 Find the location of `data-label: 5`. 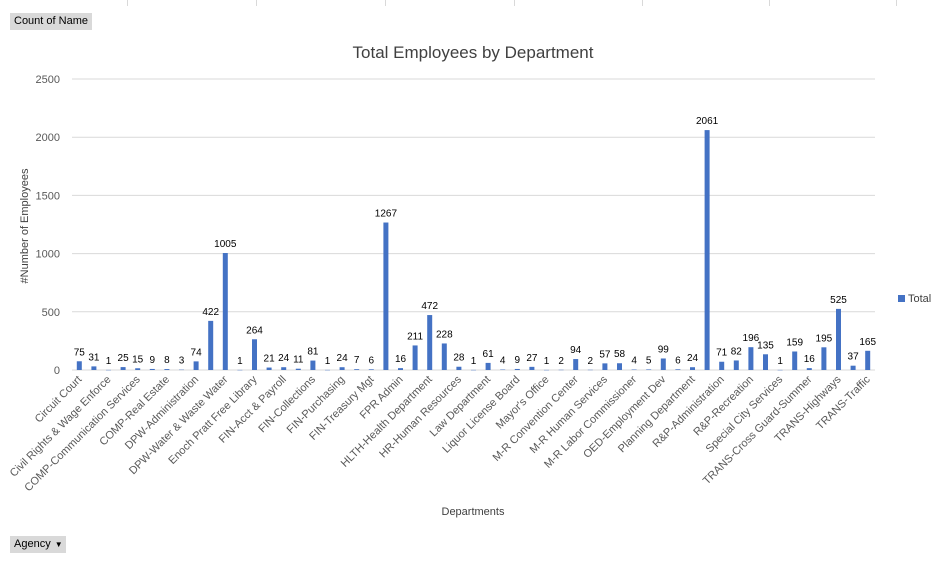

data-label: 5 is located at coordinates (649, 360).